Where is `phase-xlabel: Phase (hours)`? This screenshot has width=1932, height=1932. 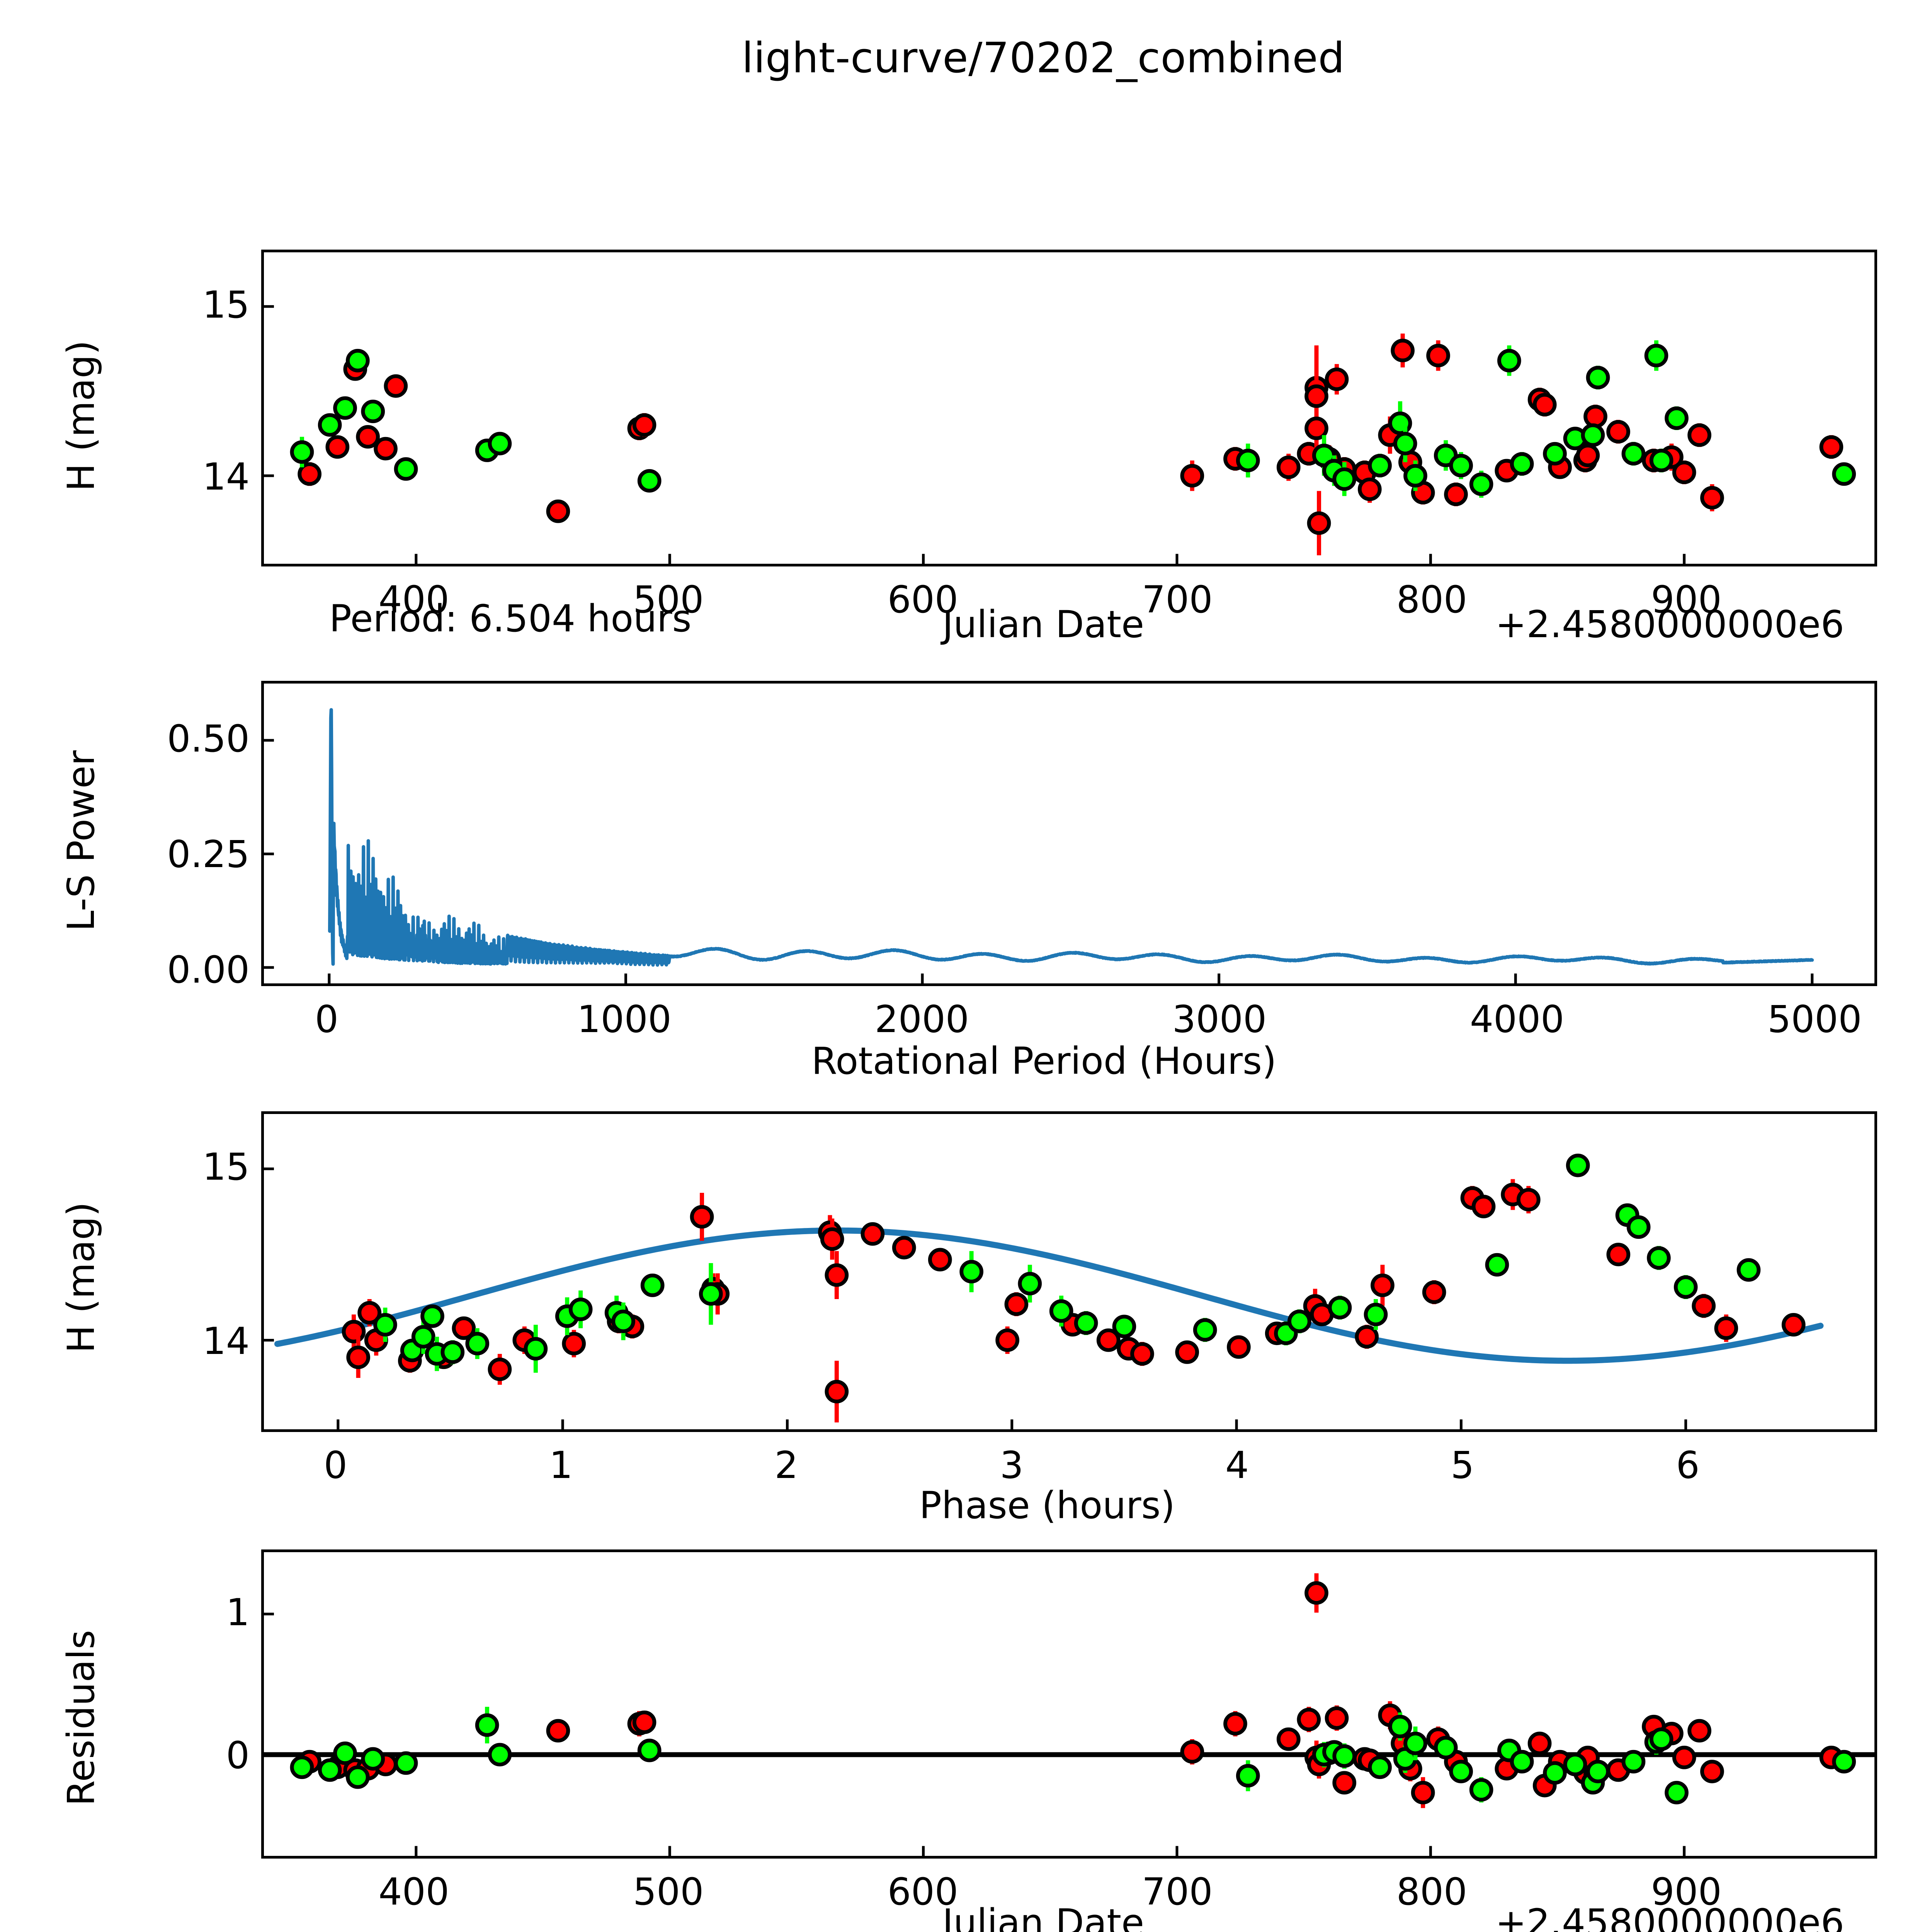
phase-xlabel: Phase (hours) is located at coordinates (1047, 1505).